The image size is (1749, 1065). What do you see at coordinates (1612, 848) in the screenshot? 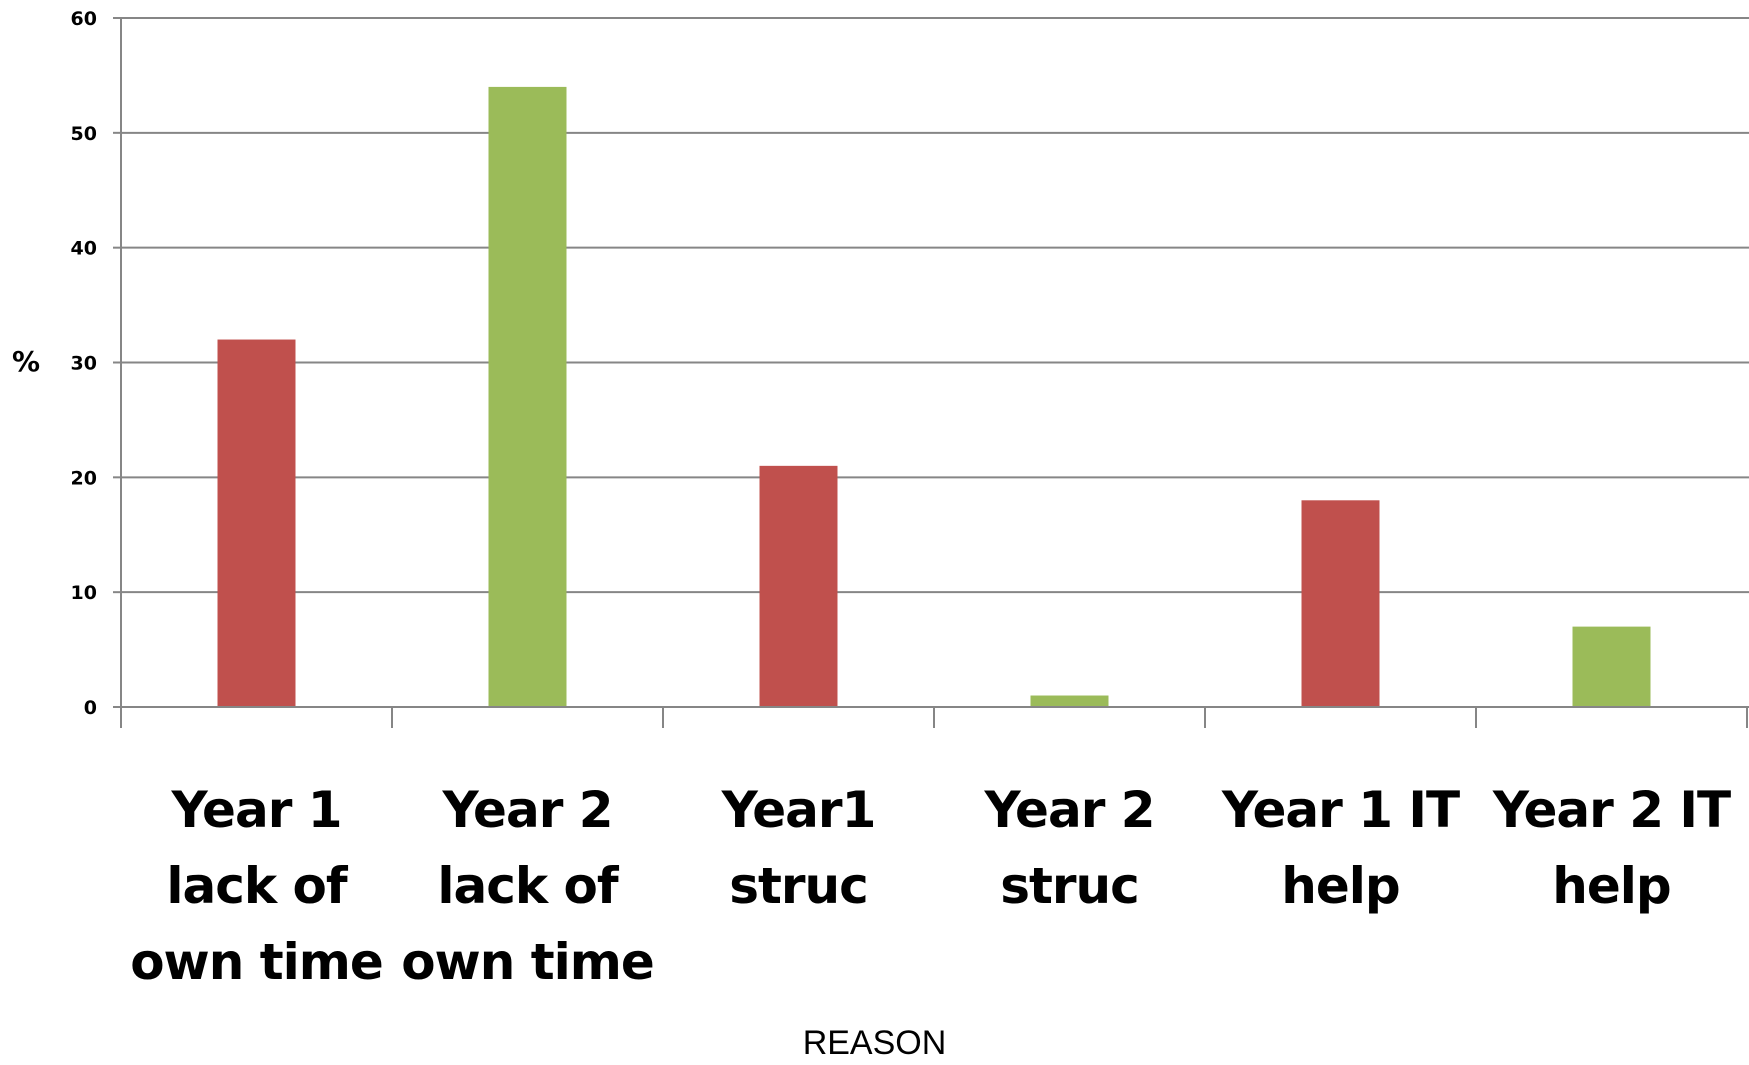
I see `x-tick-label: Year 2 IT help` at bounding box center [1612, 848].